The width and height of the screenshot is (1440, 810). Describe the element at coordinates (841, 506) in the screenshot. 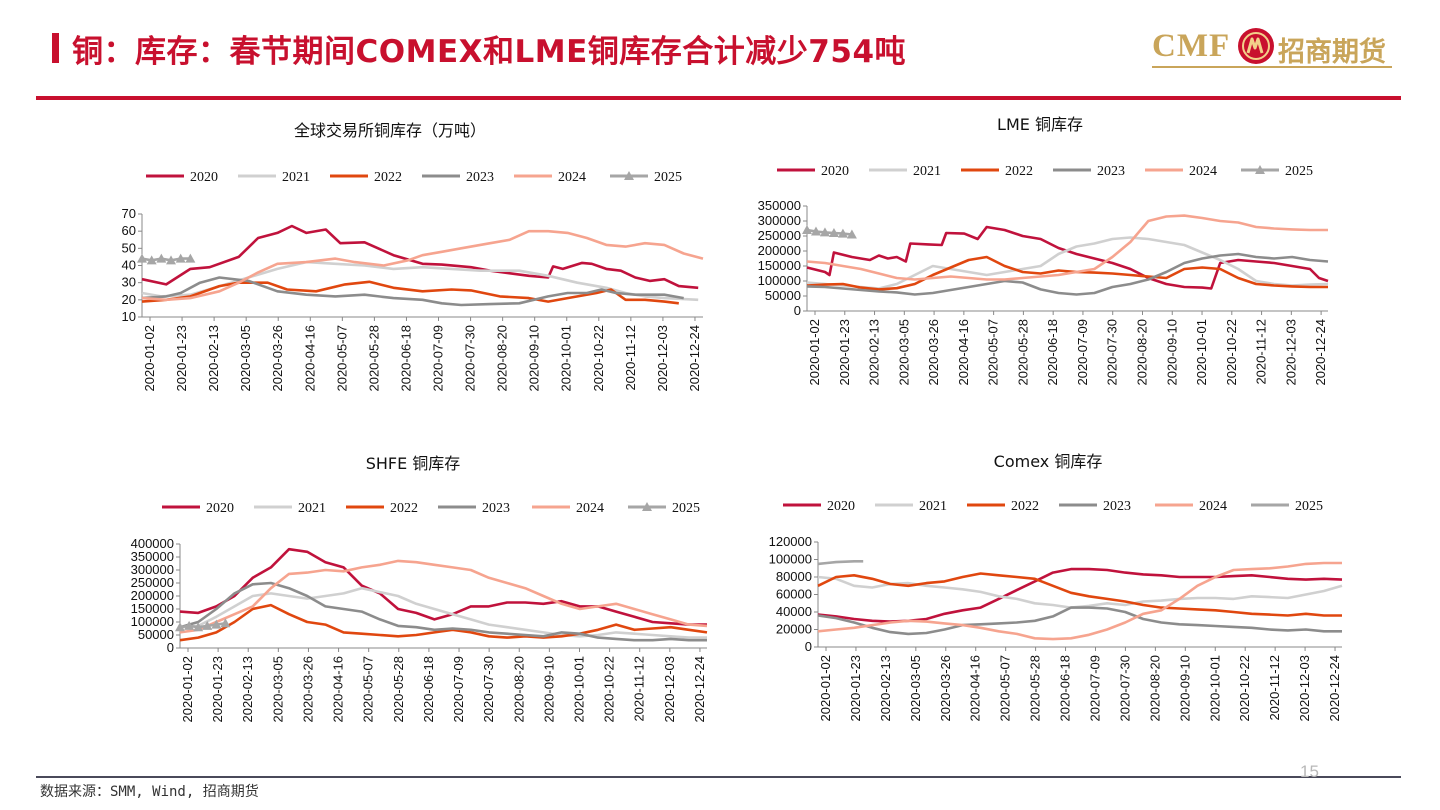

I see `legend-label-2020: 2020` at that location.